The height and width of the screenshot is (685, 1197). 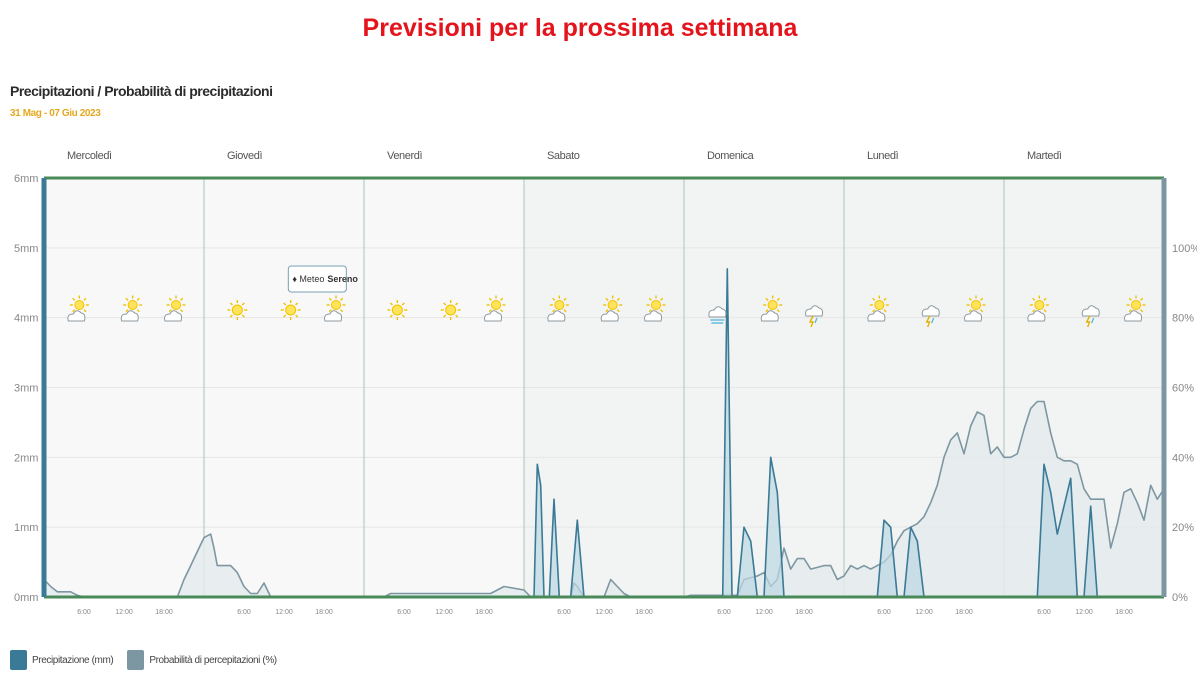 What do you see at coordinates (26, 389) in the screenshot?
I see `left-tick-label: 3mm` at bounding box center [26, 389].